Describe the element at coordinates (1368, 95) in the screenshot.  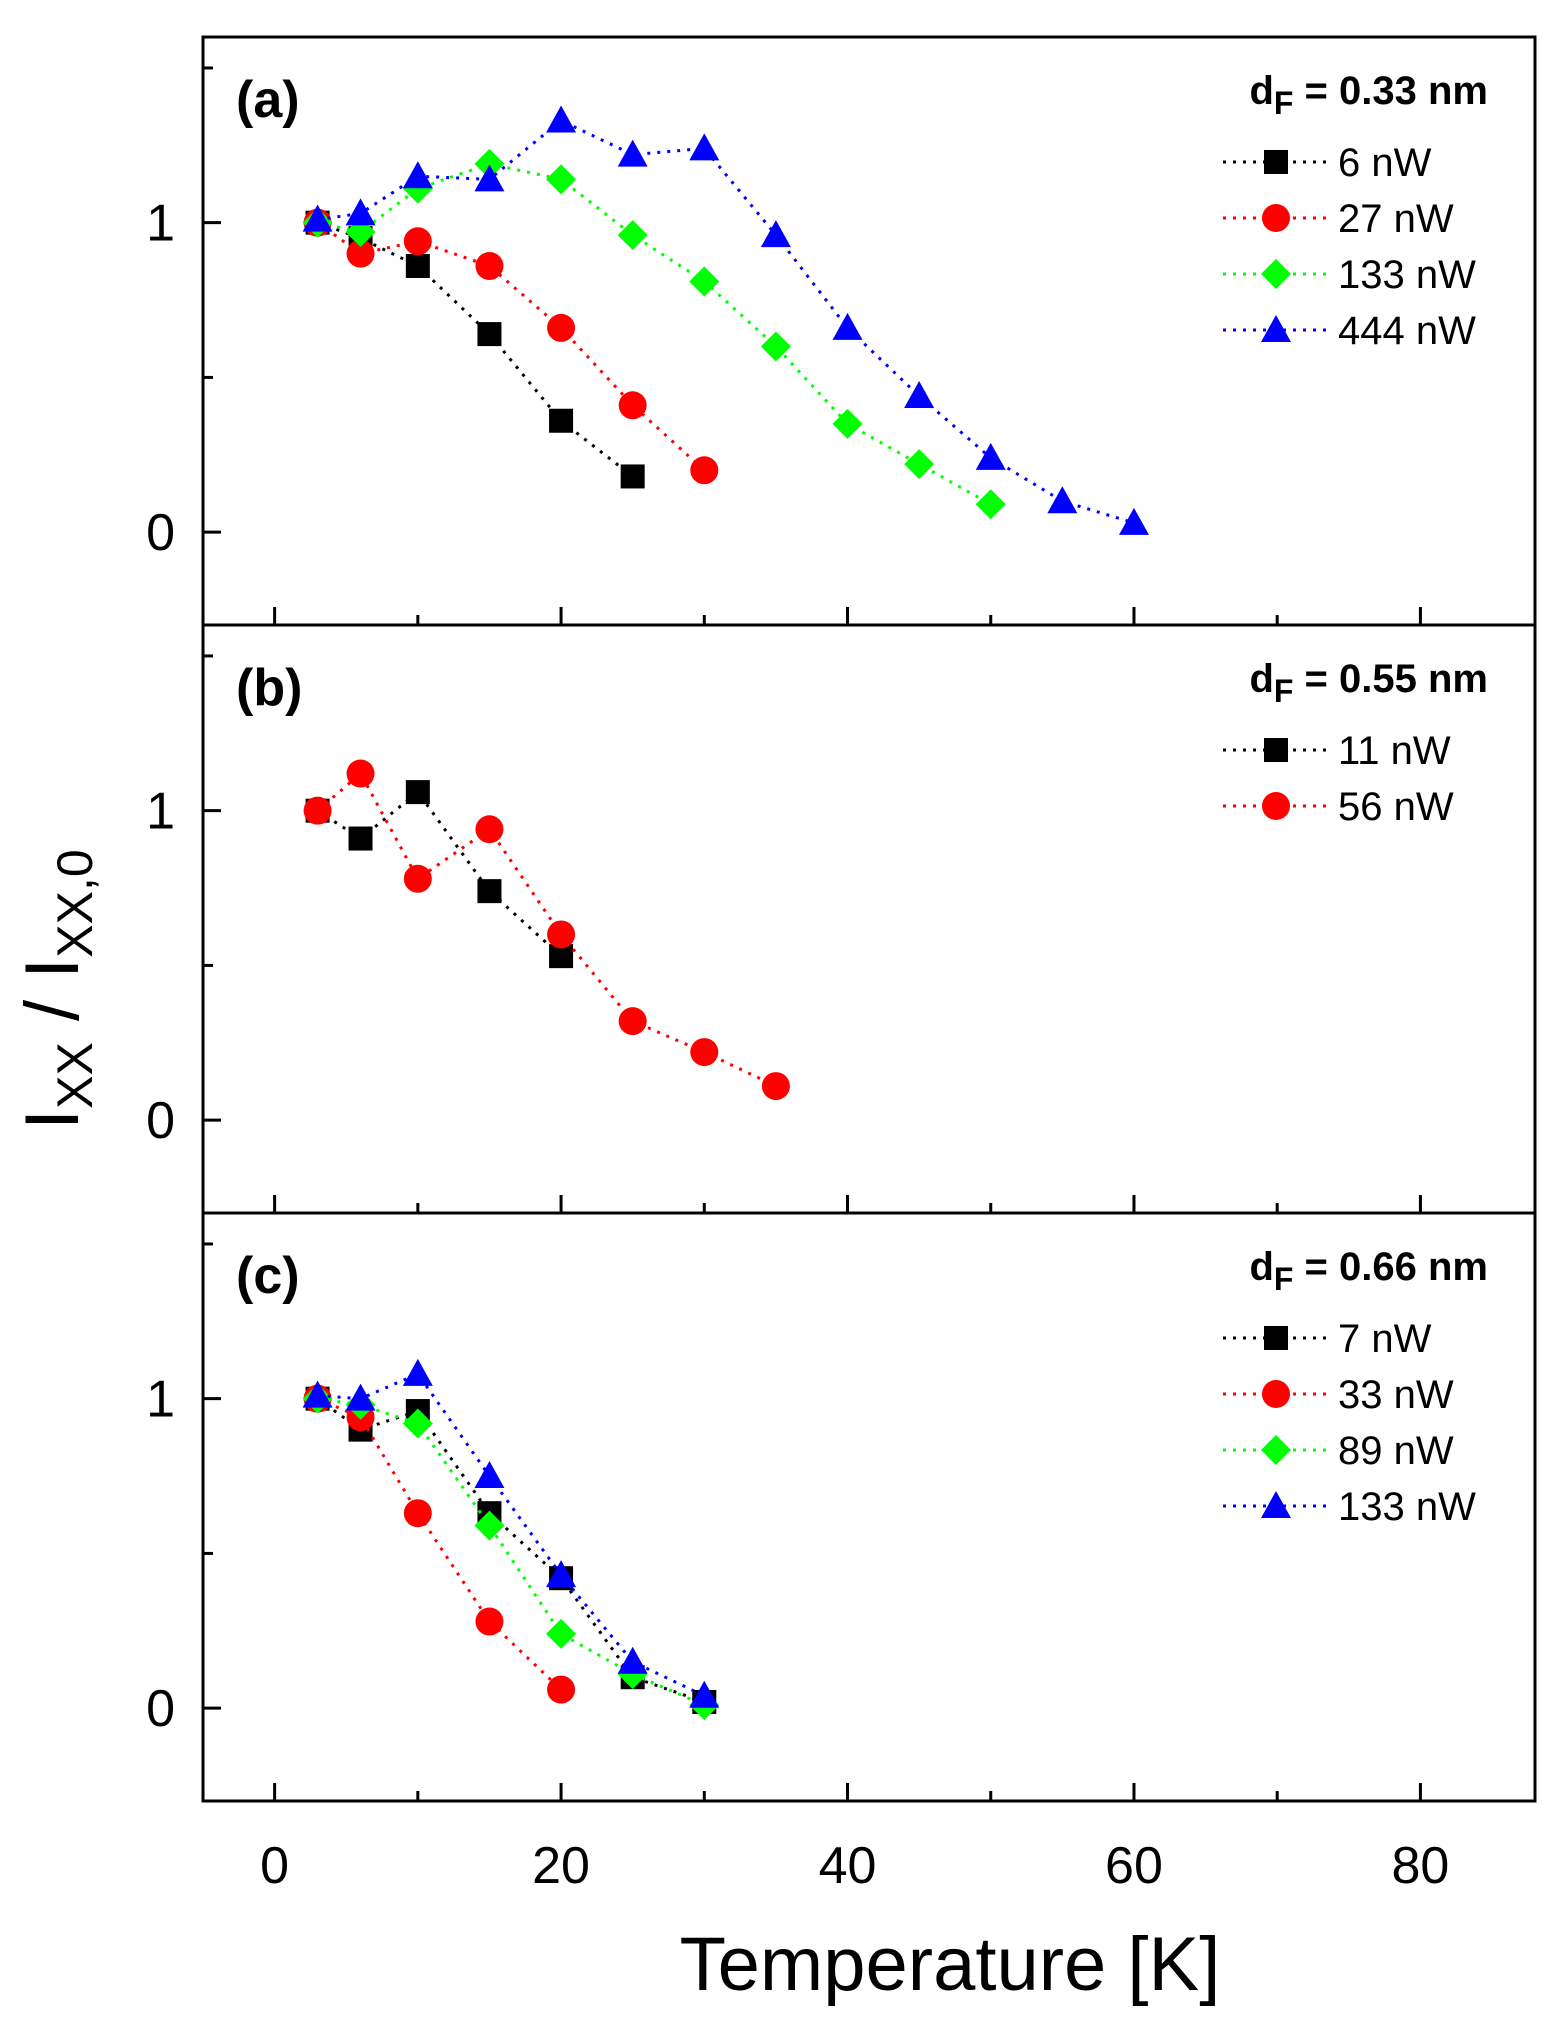
I see `parameter-label: dF = 0.33 nm` at that location.